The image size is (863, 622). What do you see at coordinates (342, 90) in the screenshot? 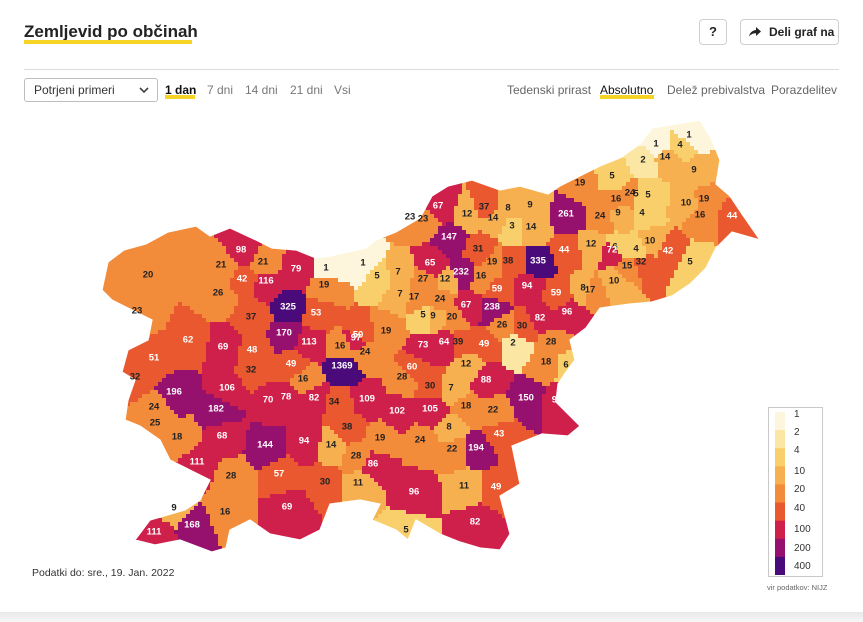
I see `range-tab-vsi: Vsi` at bounding box center [342, 90].